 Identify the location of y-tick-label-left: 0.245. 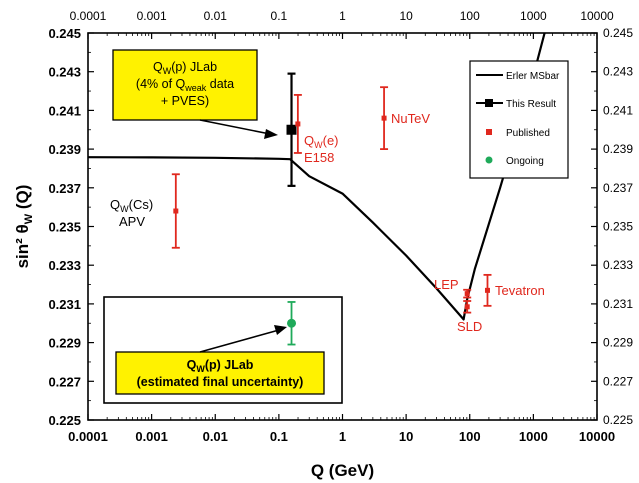
(64, 33).